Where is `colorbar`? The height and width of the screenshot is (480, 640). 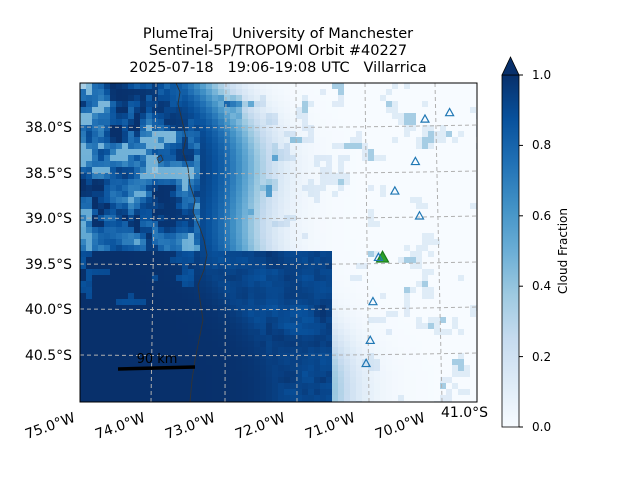 colorbar is located at coordinates (512, 242).